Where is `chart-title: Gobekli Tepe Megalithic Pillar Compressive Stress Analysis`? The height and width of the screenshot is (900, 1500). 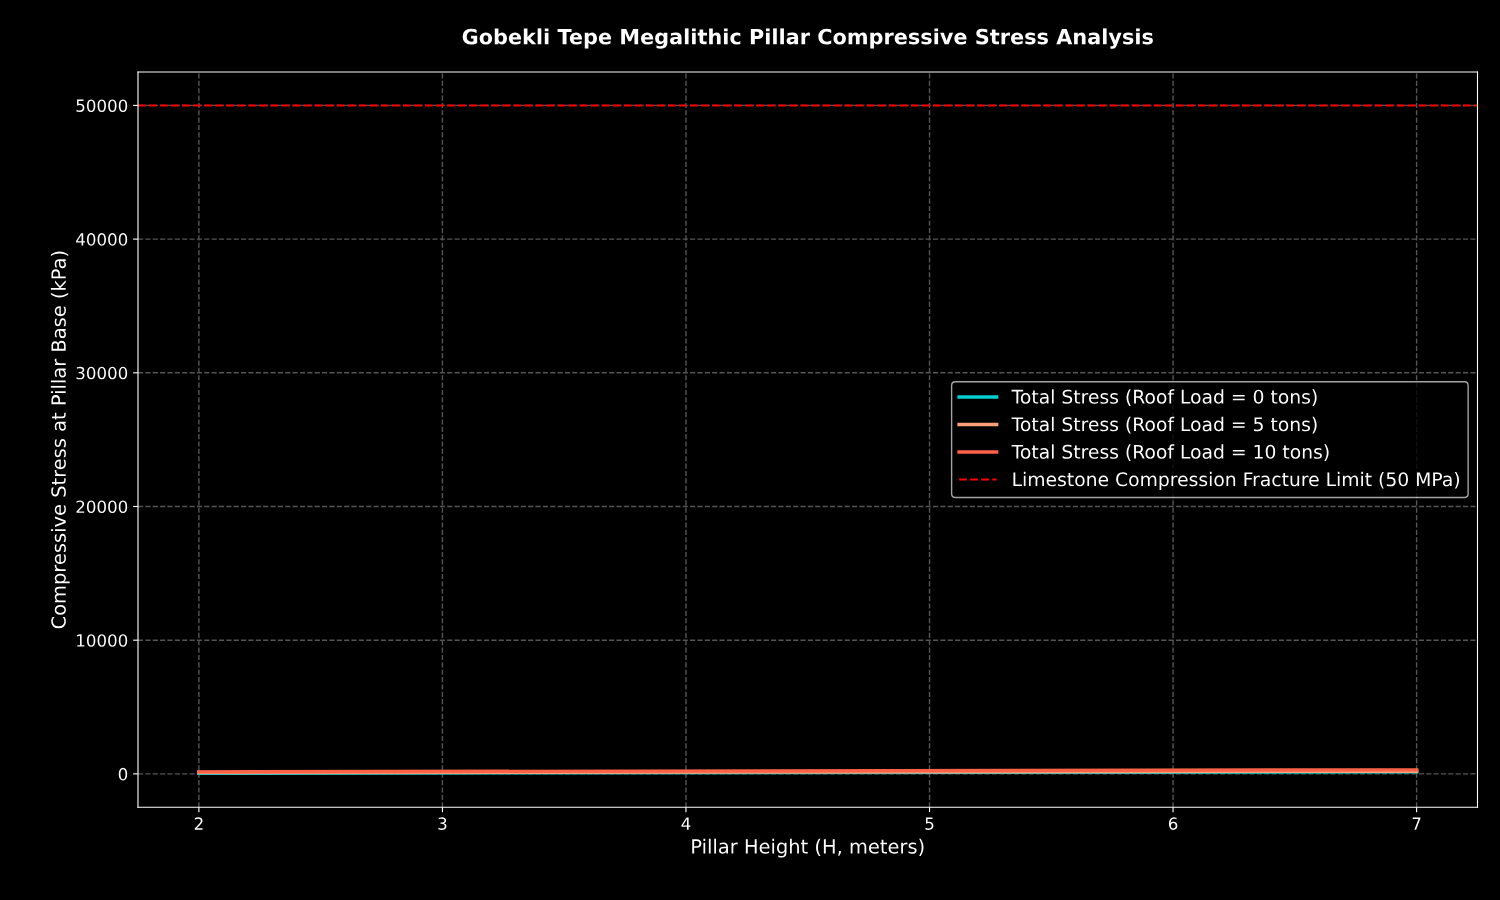 chart-title: Gobekli Tepe Megalithic Pillar Compressive Stress Analysis is located at coordinates (807, 38).